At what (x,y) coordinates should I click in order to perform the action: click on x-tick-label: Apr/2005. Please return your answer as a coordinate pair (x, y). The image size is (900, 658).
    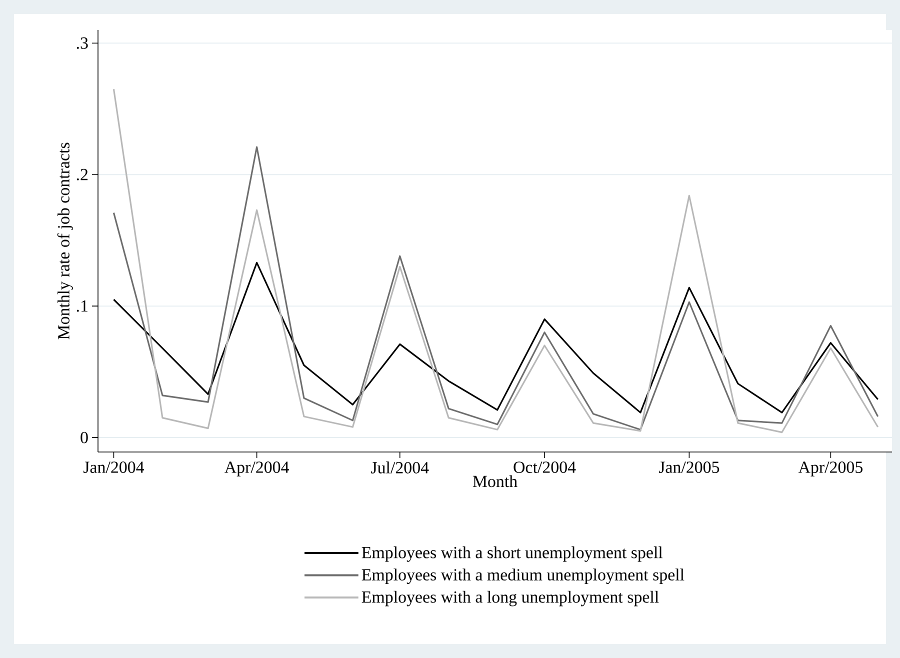
    Looking at the image, I should click on (830, 469).